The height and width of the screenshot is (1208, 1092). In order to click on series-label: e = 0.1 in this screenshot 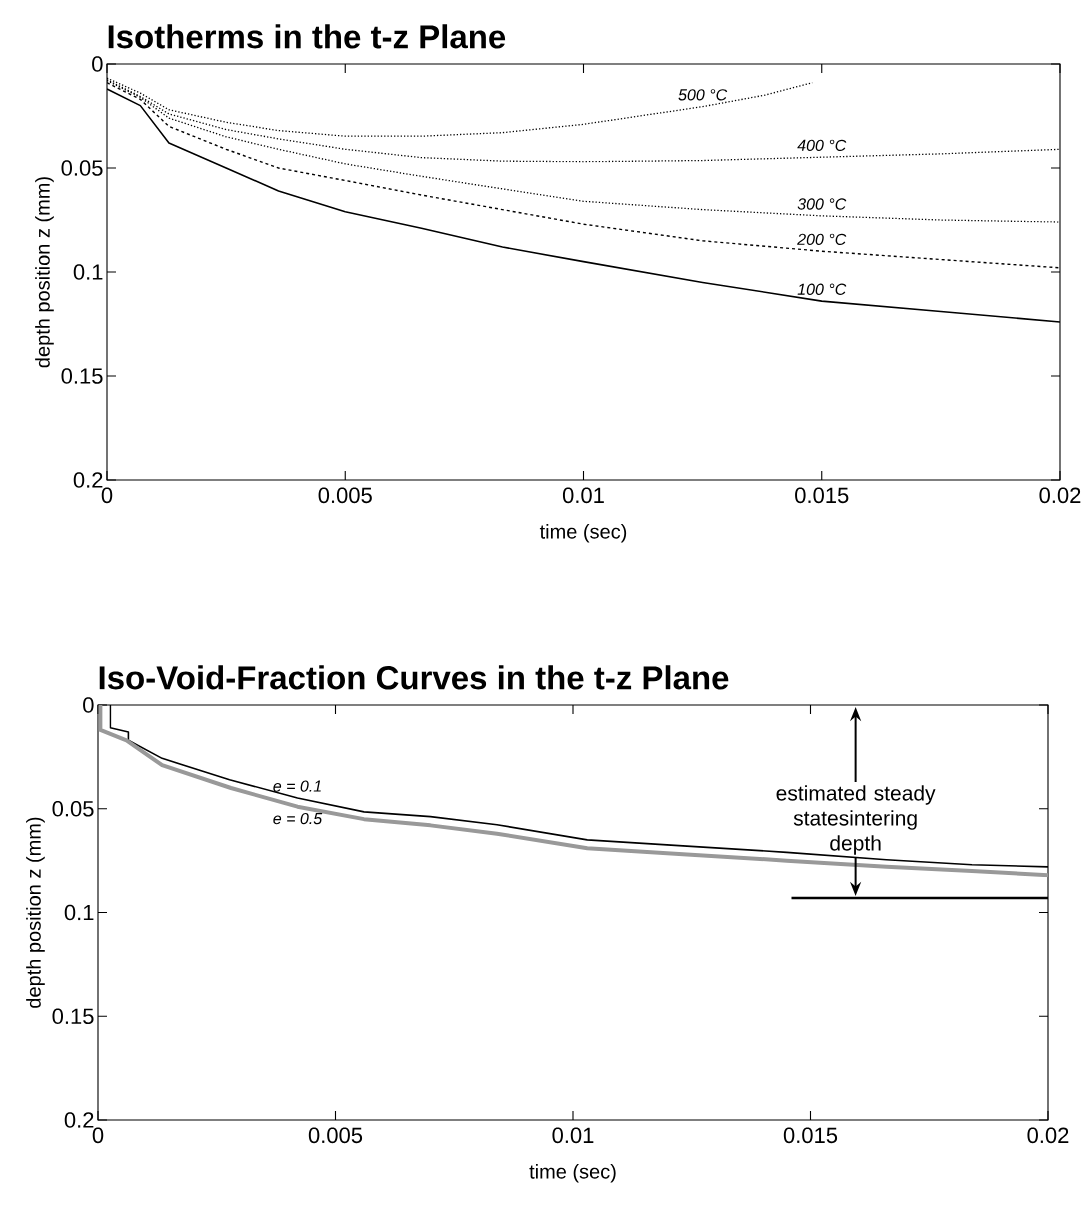, I will do `click(297, 786)`.